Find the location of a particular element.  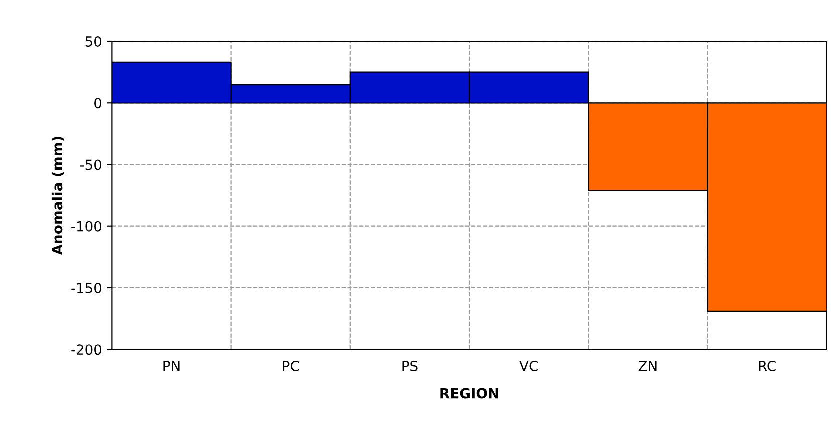

y-tick-label: 50 is located at coordinates (94, 41).